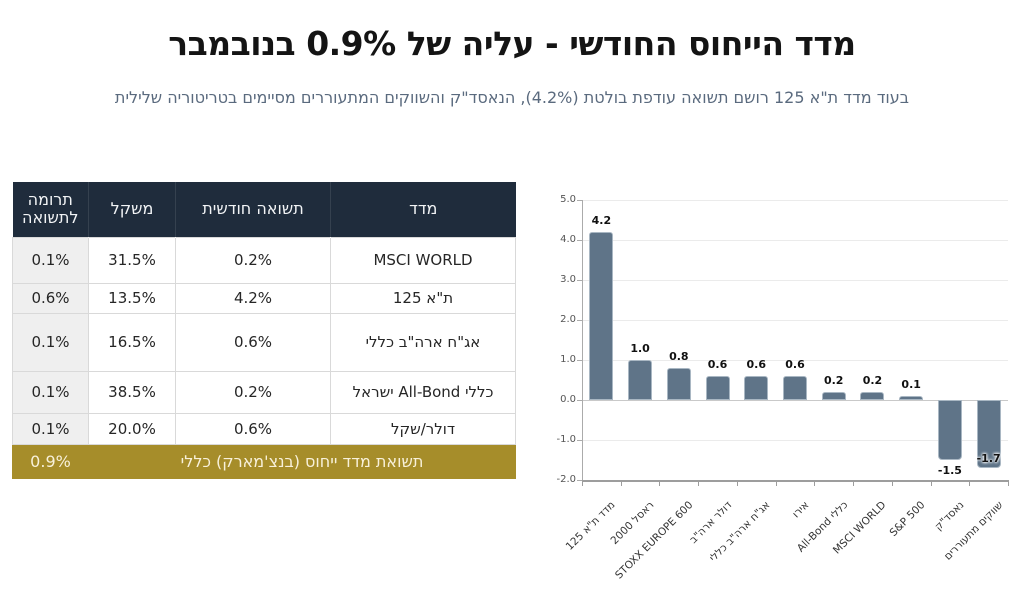 The height and width of the screenshot is (599, 1024). I want to click on col-header-contribution: תרומה לתשואה, so click(50, 209).